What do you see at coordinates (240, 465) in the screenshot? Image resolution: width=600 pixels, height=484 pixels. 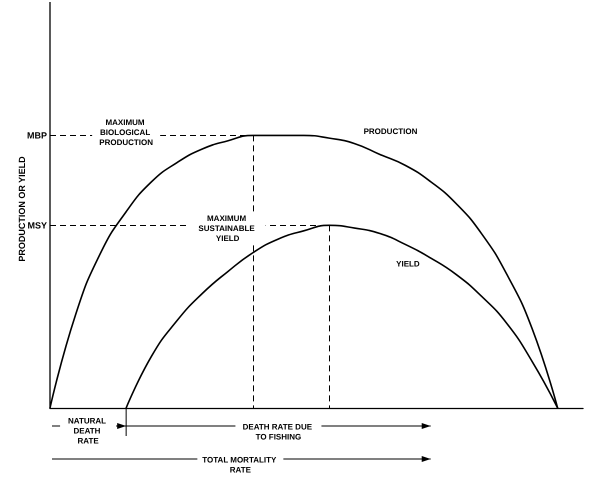 I see `text: TOTAL MORTALITY RATE` at bounding box center [240, 465].